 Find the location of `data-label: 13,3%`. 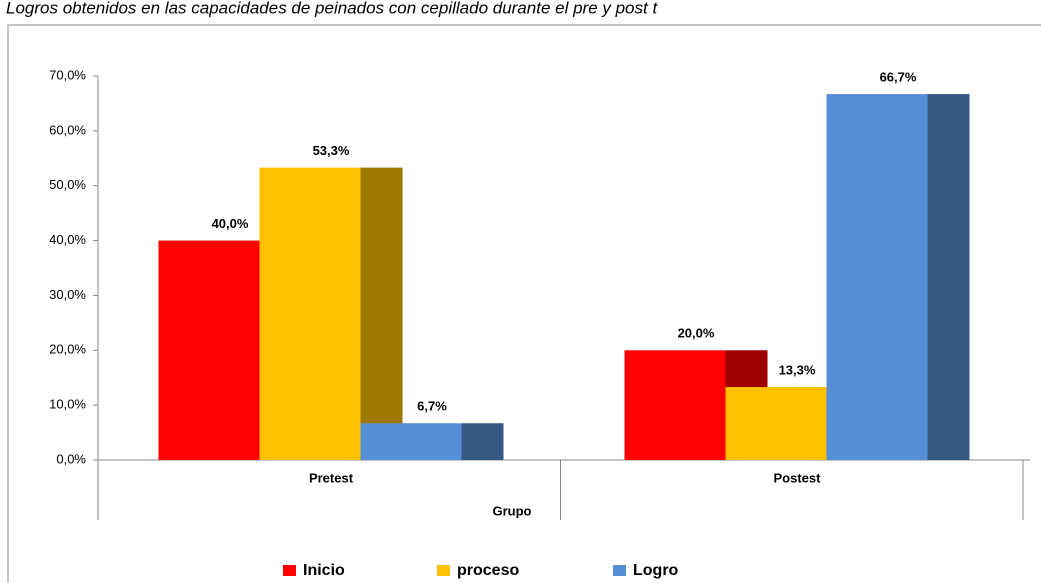

data-label: 13,3% is located at coordinates (797, 369).